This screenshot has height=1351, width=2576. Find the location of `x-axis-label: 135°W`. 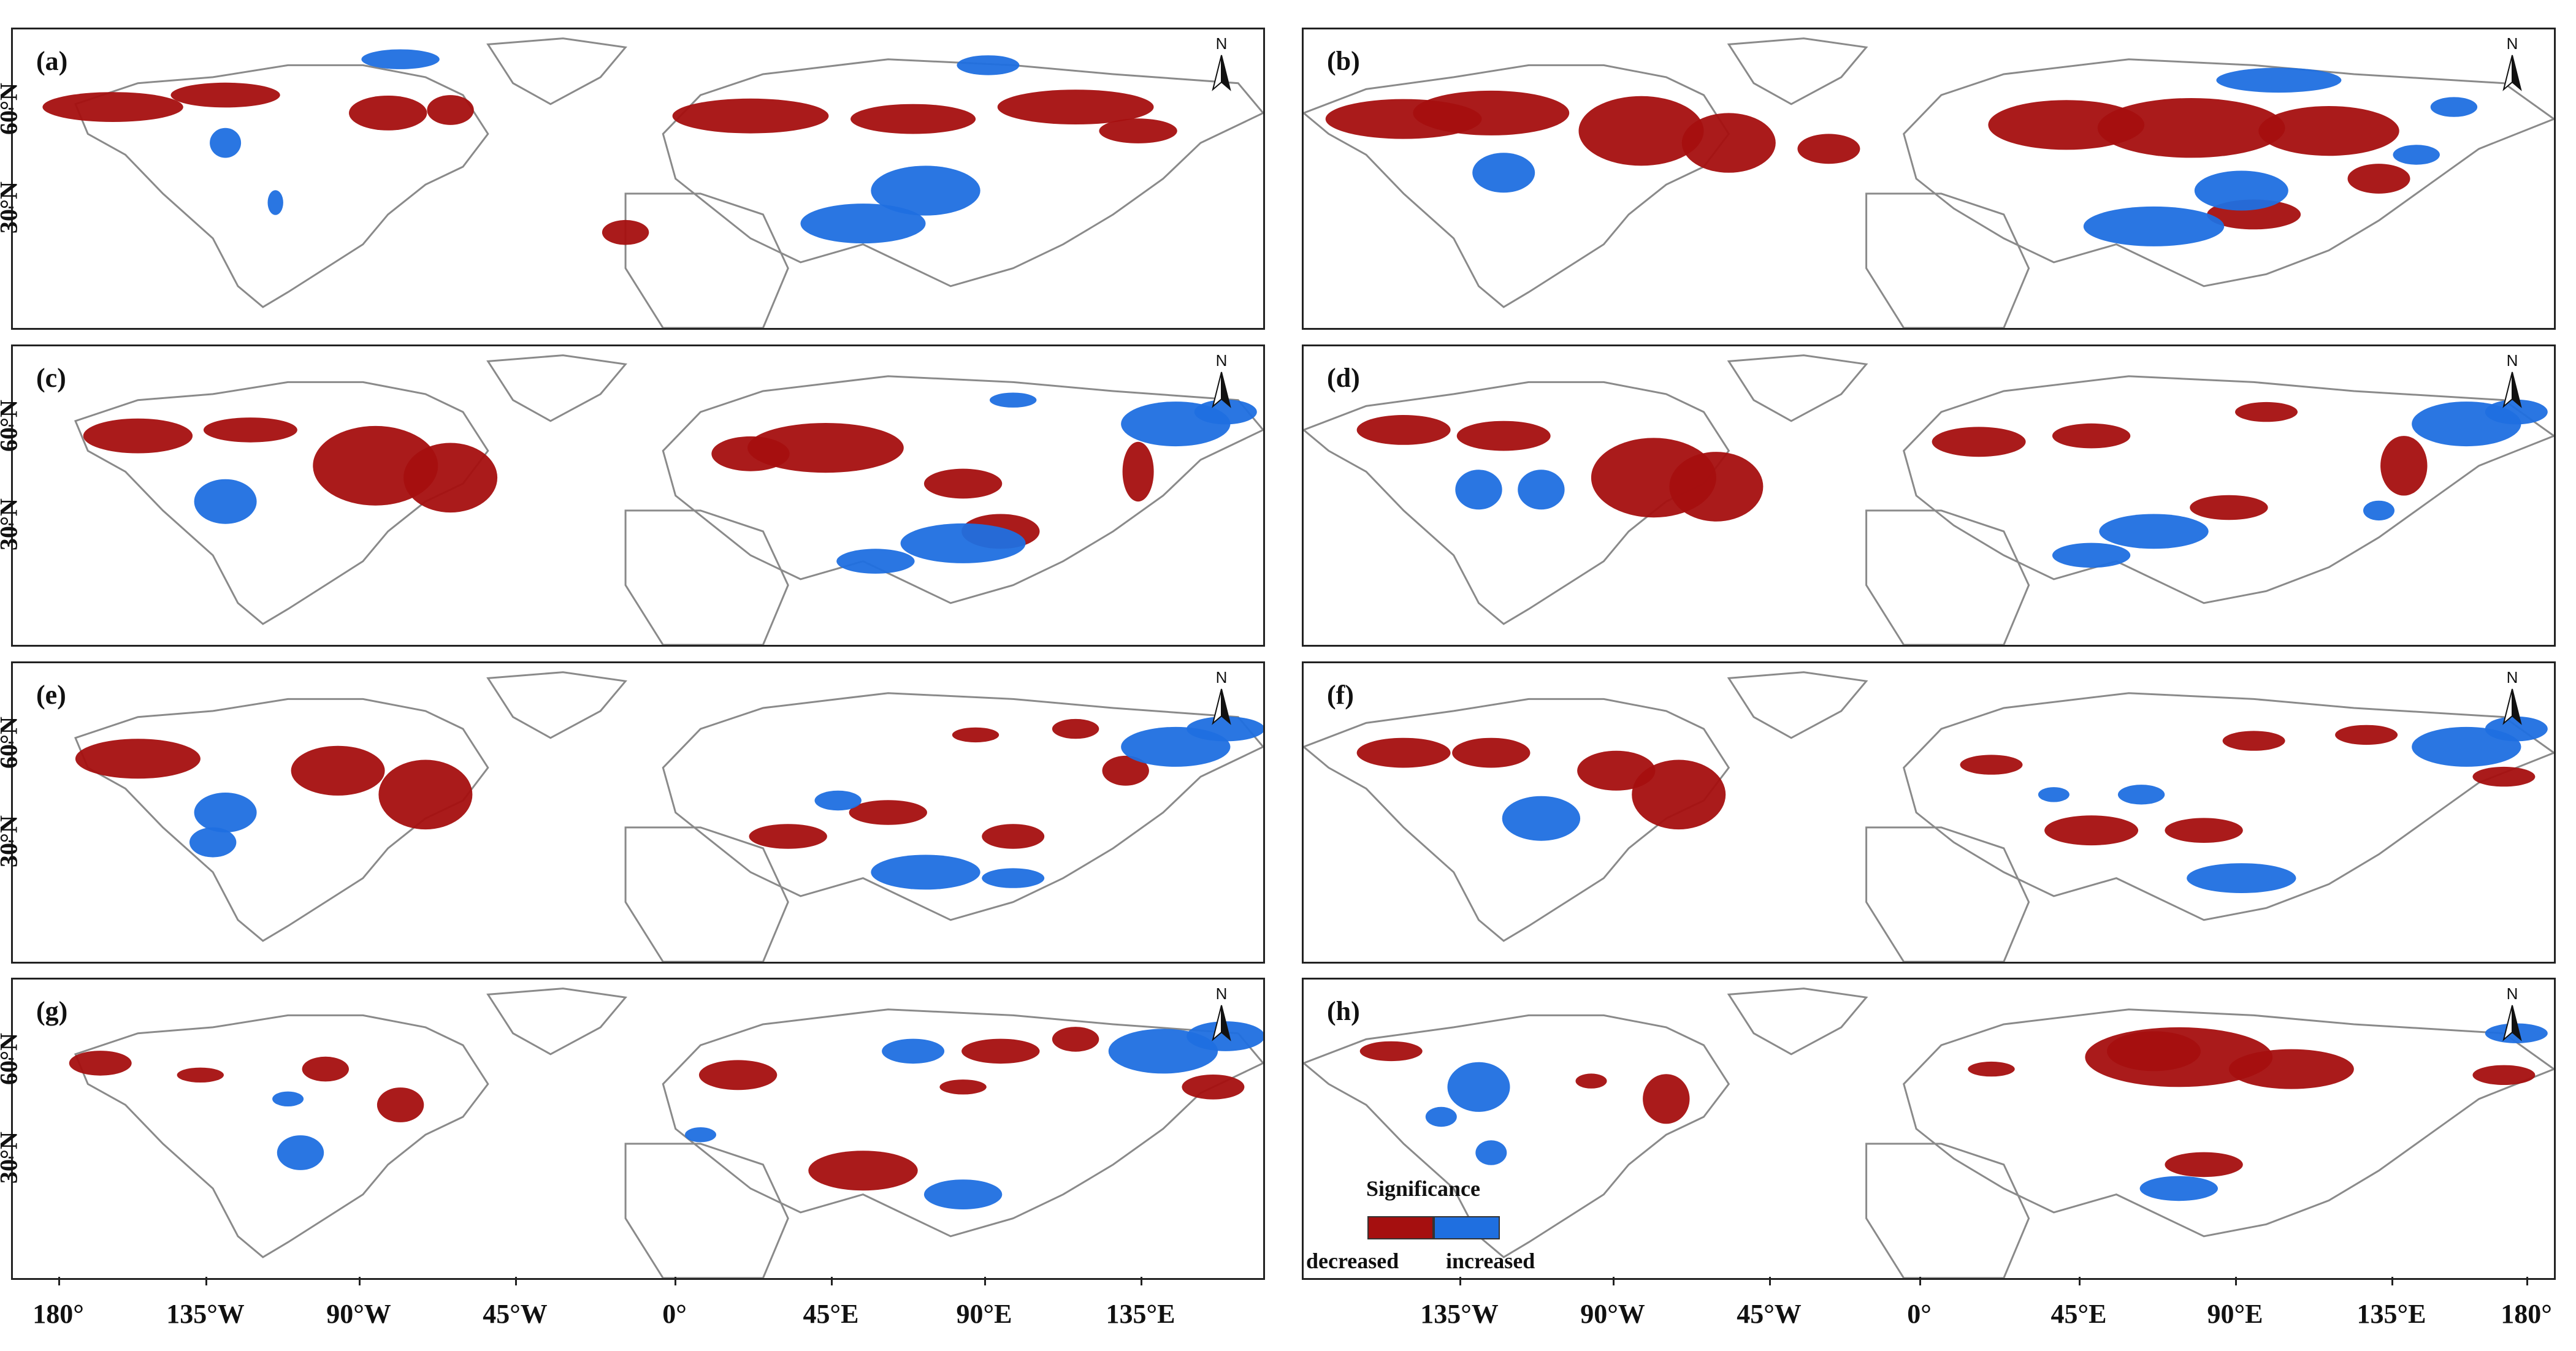

x-axis-label: 135°W is located at coordinates (205, 1314).